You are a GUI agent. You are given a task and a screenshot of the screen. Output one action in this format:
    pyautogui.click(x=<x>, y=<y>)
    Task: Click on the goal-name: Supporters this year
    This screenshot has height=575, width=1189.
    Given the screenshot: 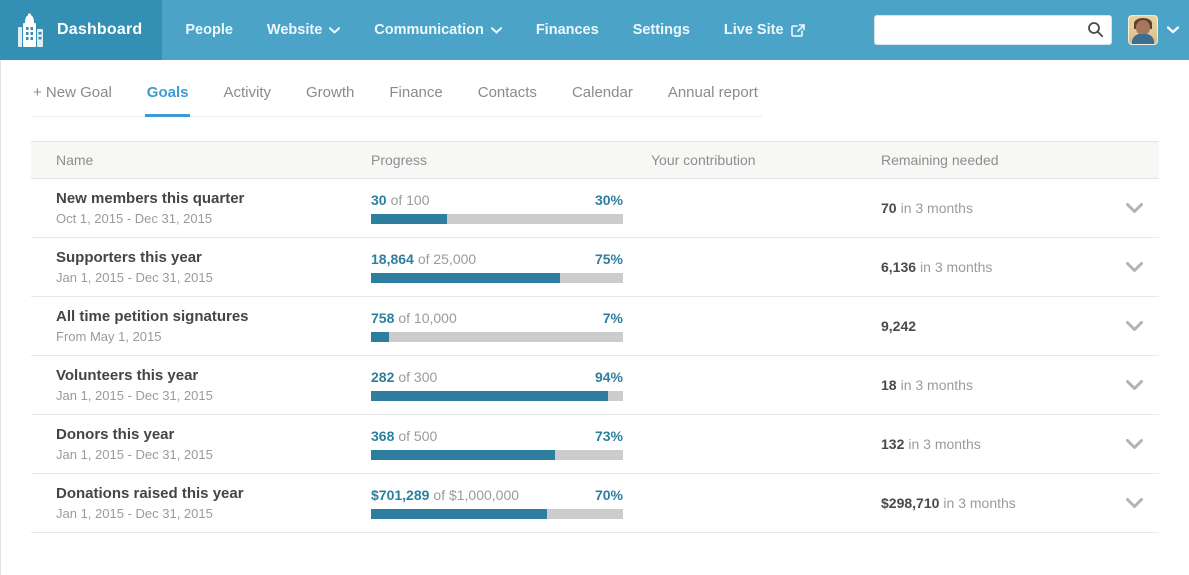 What is the action you would take?
    pyautogui.click(x=129, y=257)
    